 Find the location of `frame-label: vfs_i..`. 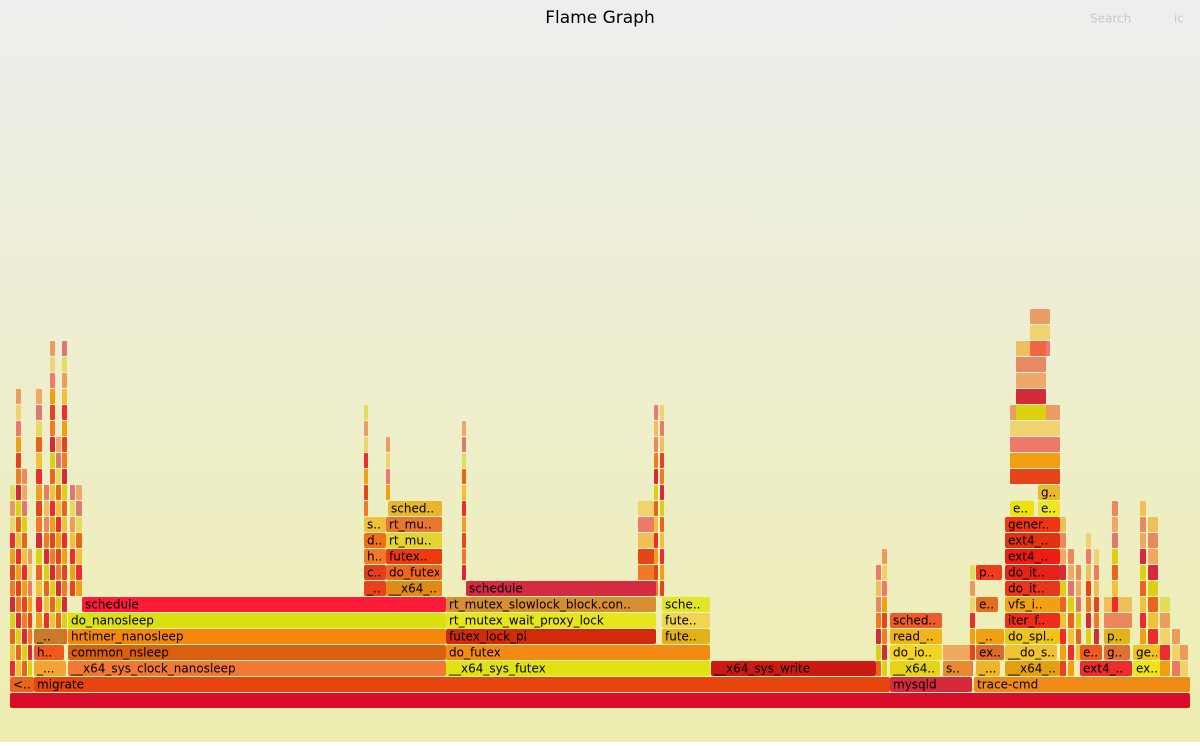

frame-label: vfs_i.. is located at coordinates (1025, 605).